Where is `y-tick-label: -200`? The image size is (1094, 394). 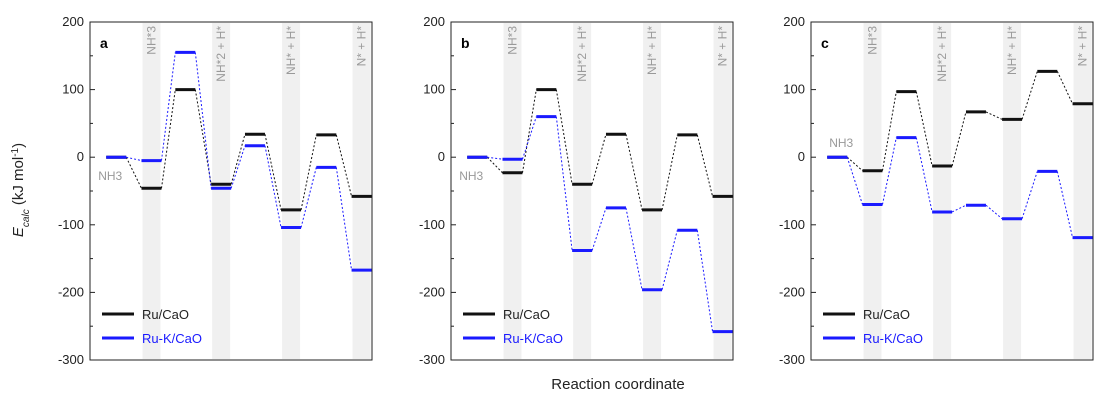
y-tick-label: -200 is located at coordinates (792, 291).